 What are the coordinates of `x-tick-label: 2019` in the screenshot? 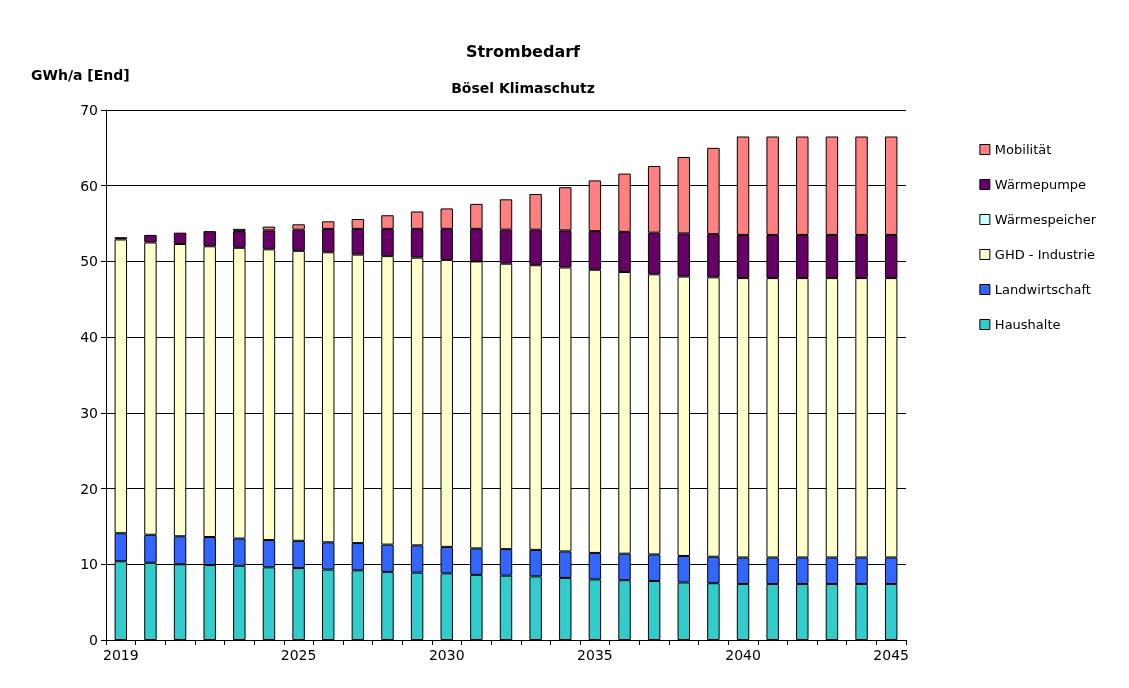 It's located at (120, 655).